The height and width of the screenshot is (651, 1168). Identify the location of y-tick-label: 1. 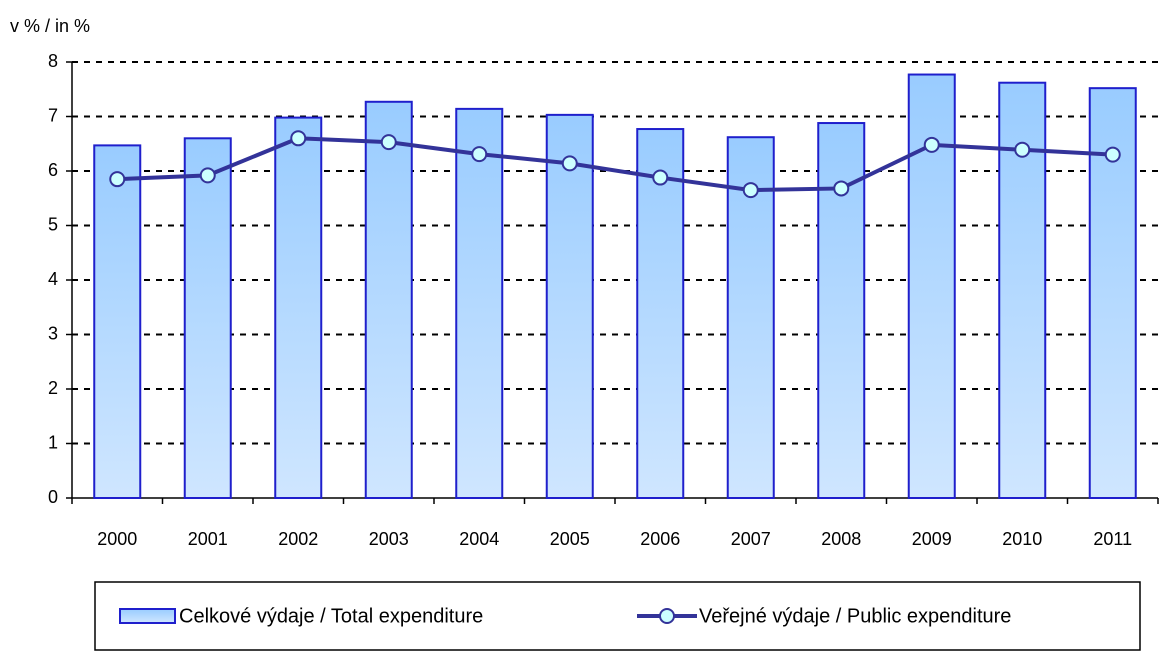
(53, 442).